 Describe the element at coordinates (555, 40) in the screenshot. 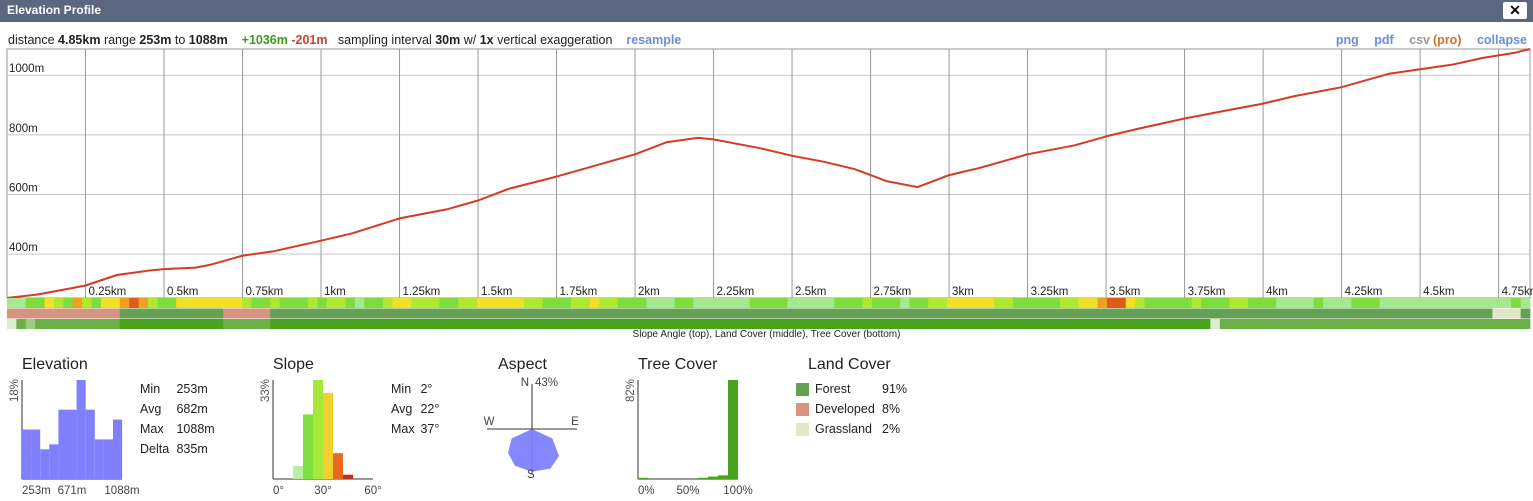

I see `exaggeration-label: vertical exaggeration` at that location.